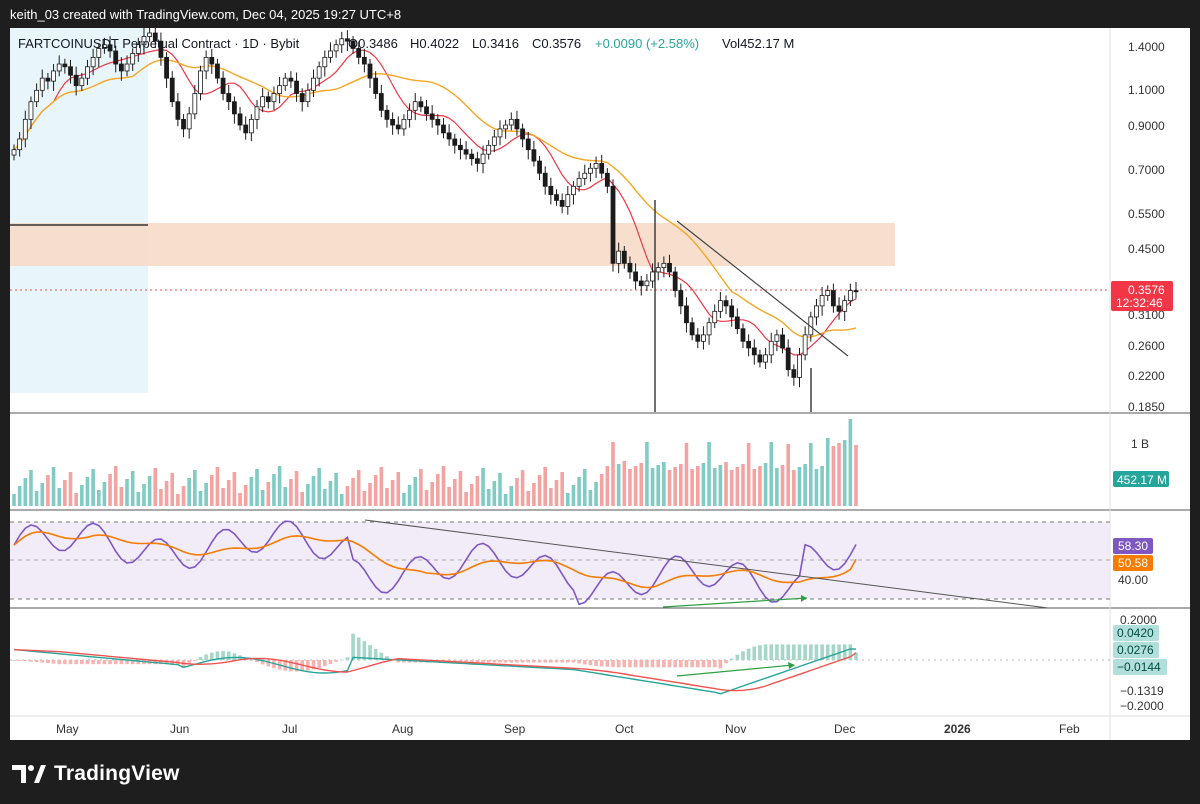 The image size is (1200, 804). What do you see at coordinates (568, 729) in the screenshot?
I see `time-axis: May Jun Jul Aug Sep Oct Nov Dec 2026 Feb` at bounding box center [568, 729].